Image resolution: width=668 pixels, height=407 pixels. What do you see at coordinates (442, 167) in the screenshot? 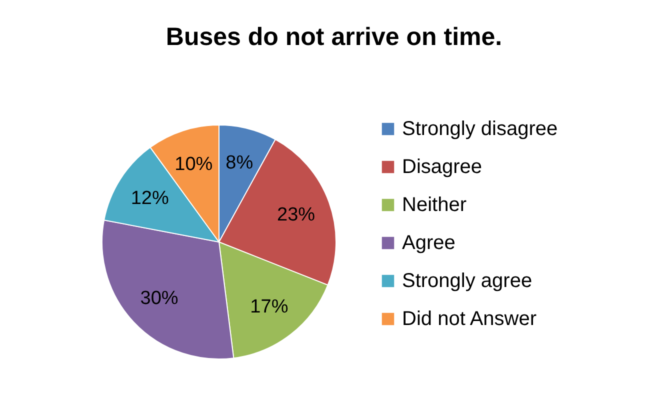
I see `legend-label: Disagree` at bounding box center [442, 167].